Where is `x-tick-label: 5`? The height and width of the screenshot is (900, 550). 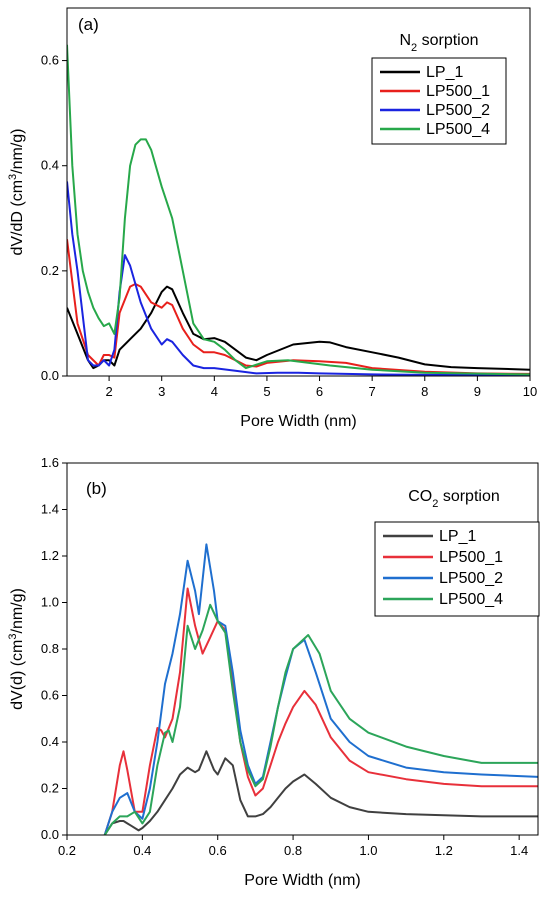
x-tick-label: 5 is located at coordinates (266, 391).